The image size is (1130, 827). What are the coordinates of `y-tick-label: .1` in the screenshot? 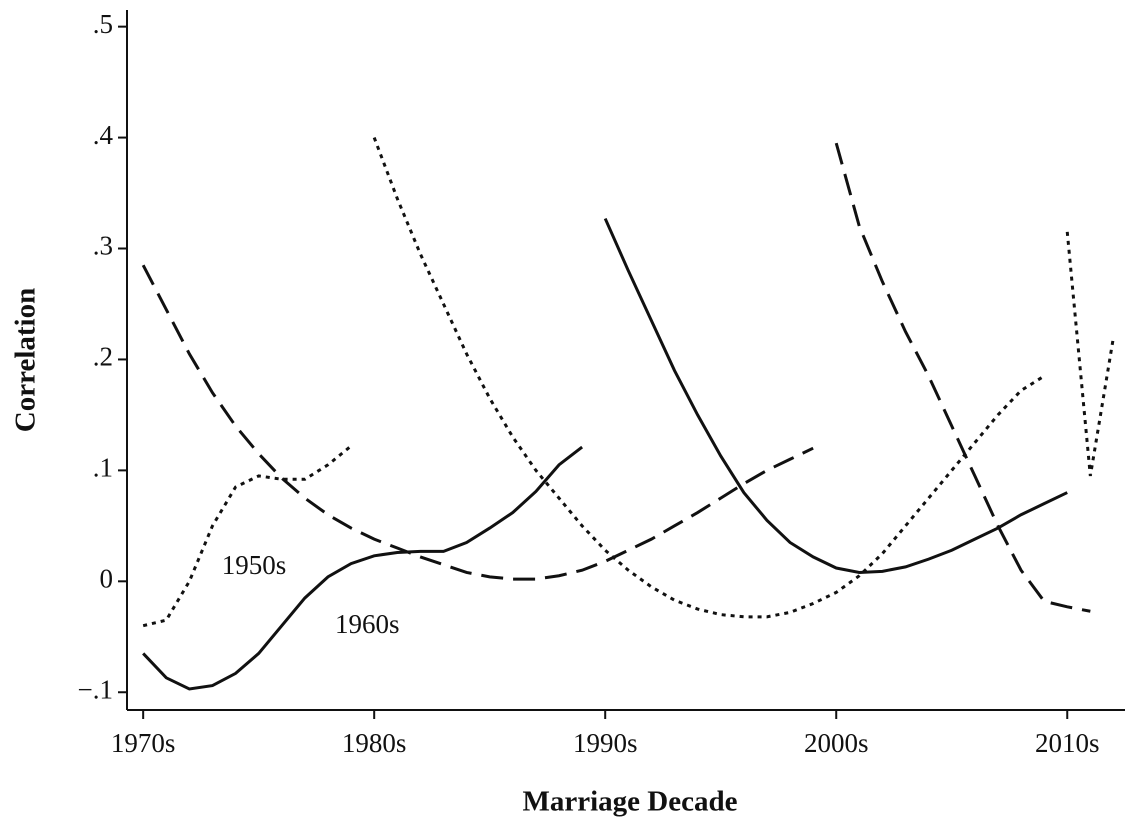 It's located at (103, 468).